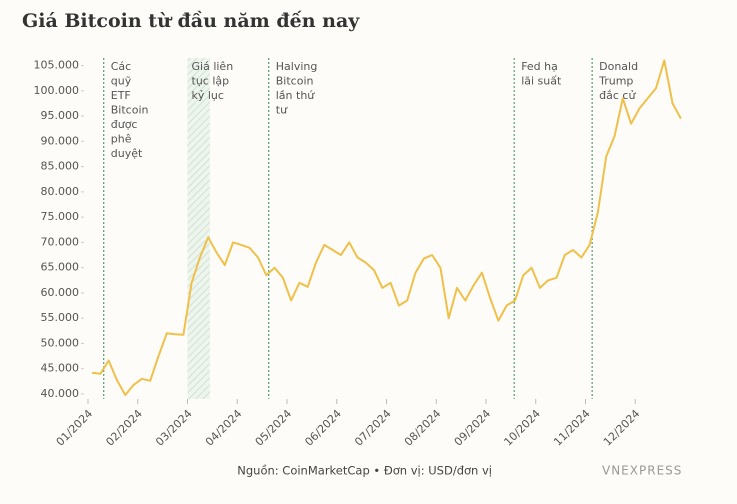 This screenshot has width=737, height=504. What do you see at coordinates (127, 153) in the screenshot?
I see `annotation-text: duyệt` at bounding box center [127, 153].